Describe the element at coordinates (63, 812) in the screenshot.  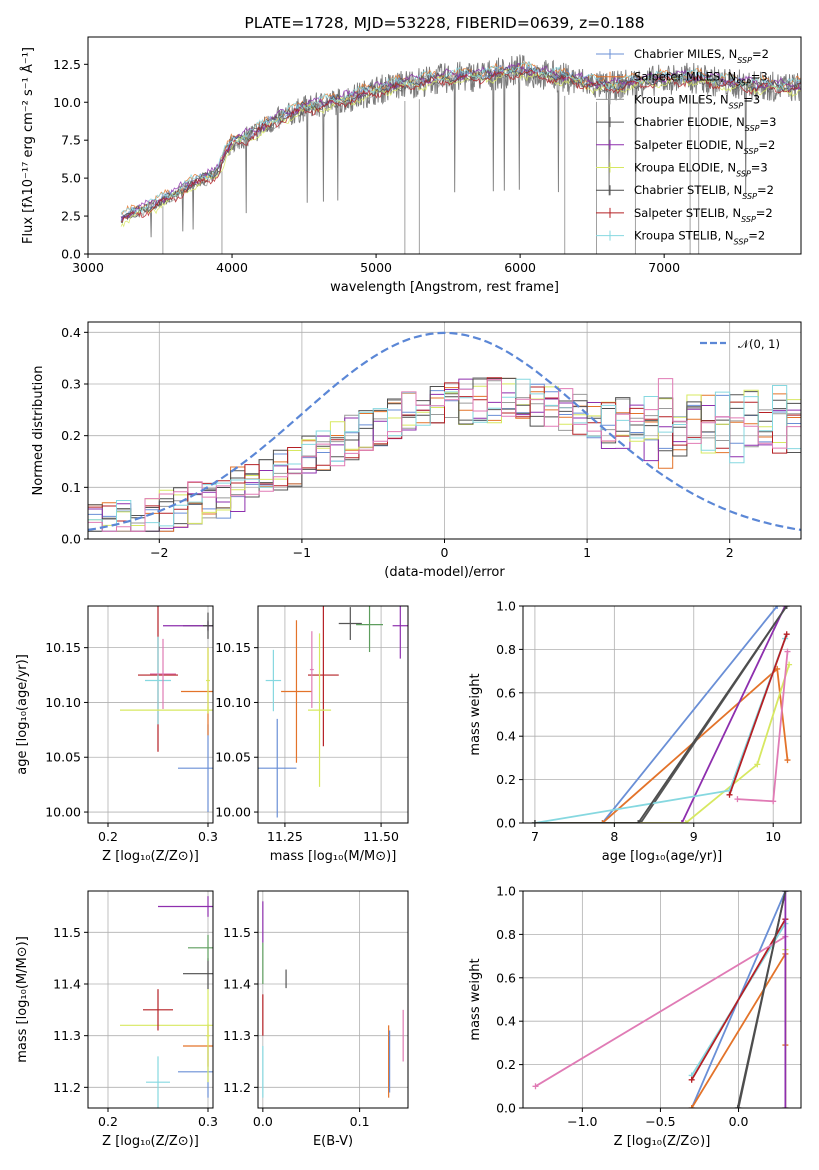
I see `y-tick-label: 10.00` at that location.